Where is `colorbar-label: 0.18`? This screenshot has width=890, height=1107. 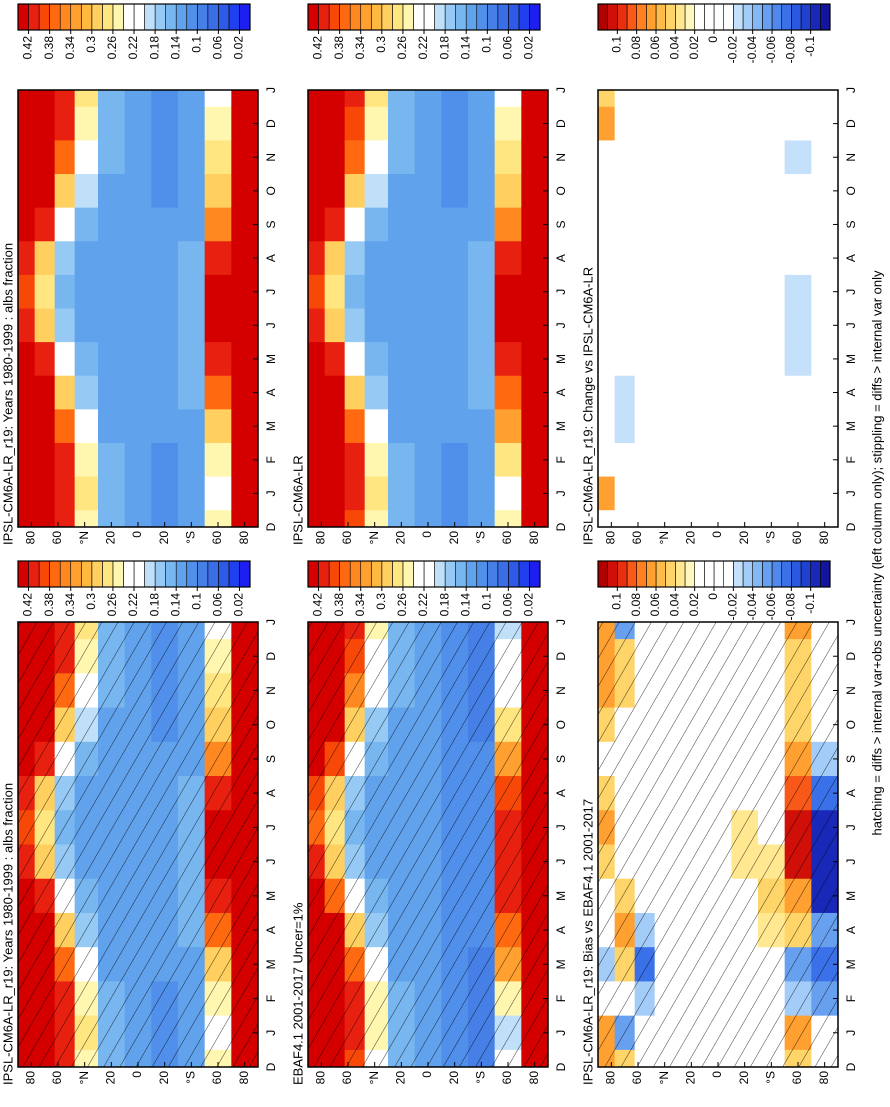 colorbar-label: 0.18 is located at coordinates (444, 48).